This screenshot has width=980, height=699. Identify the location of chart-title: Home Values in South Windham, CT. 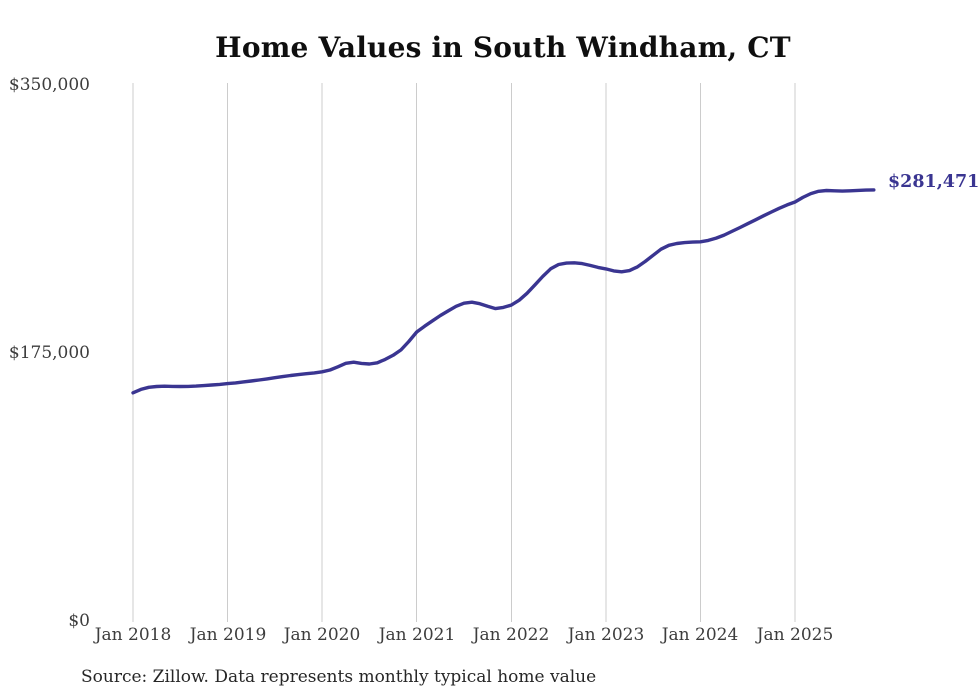
(503, 47).